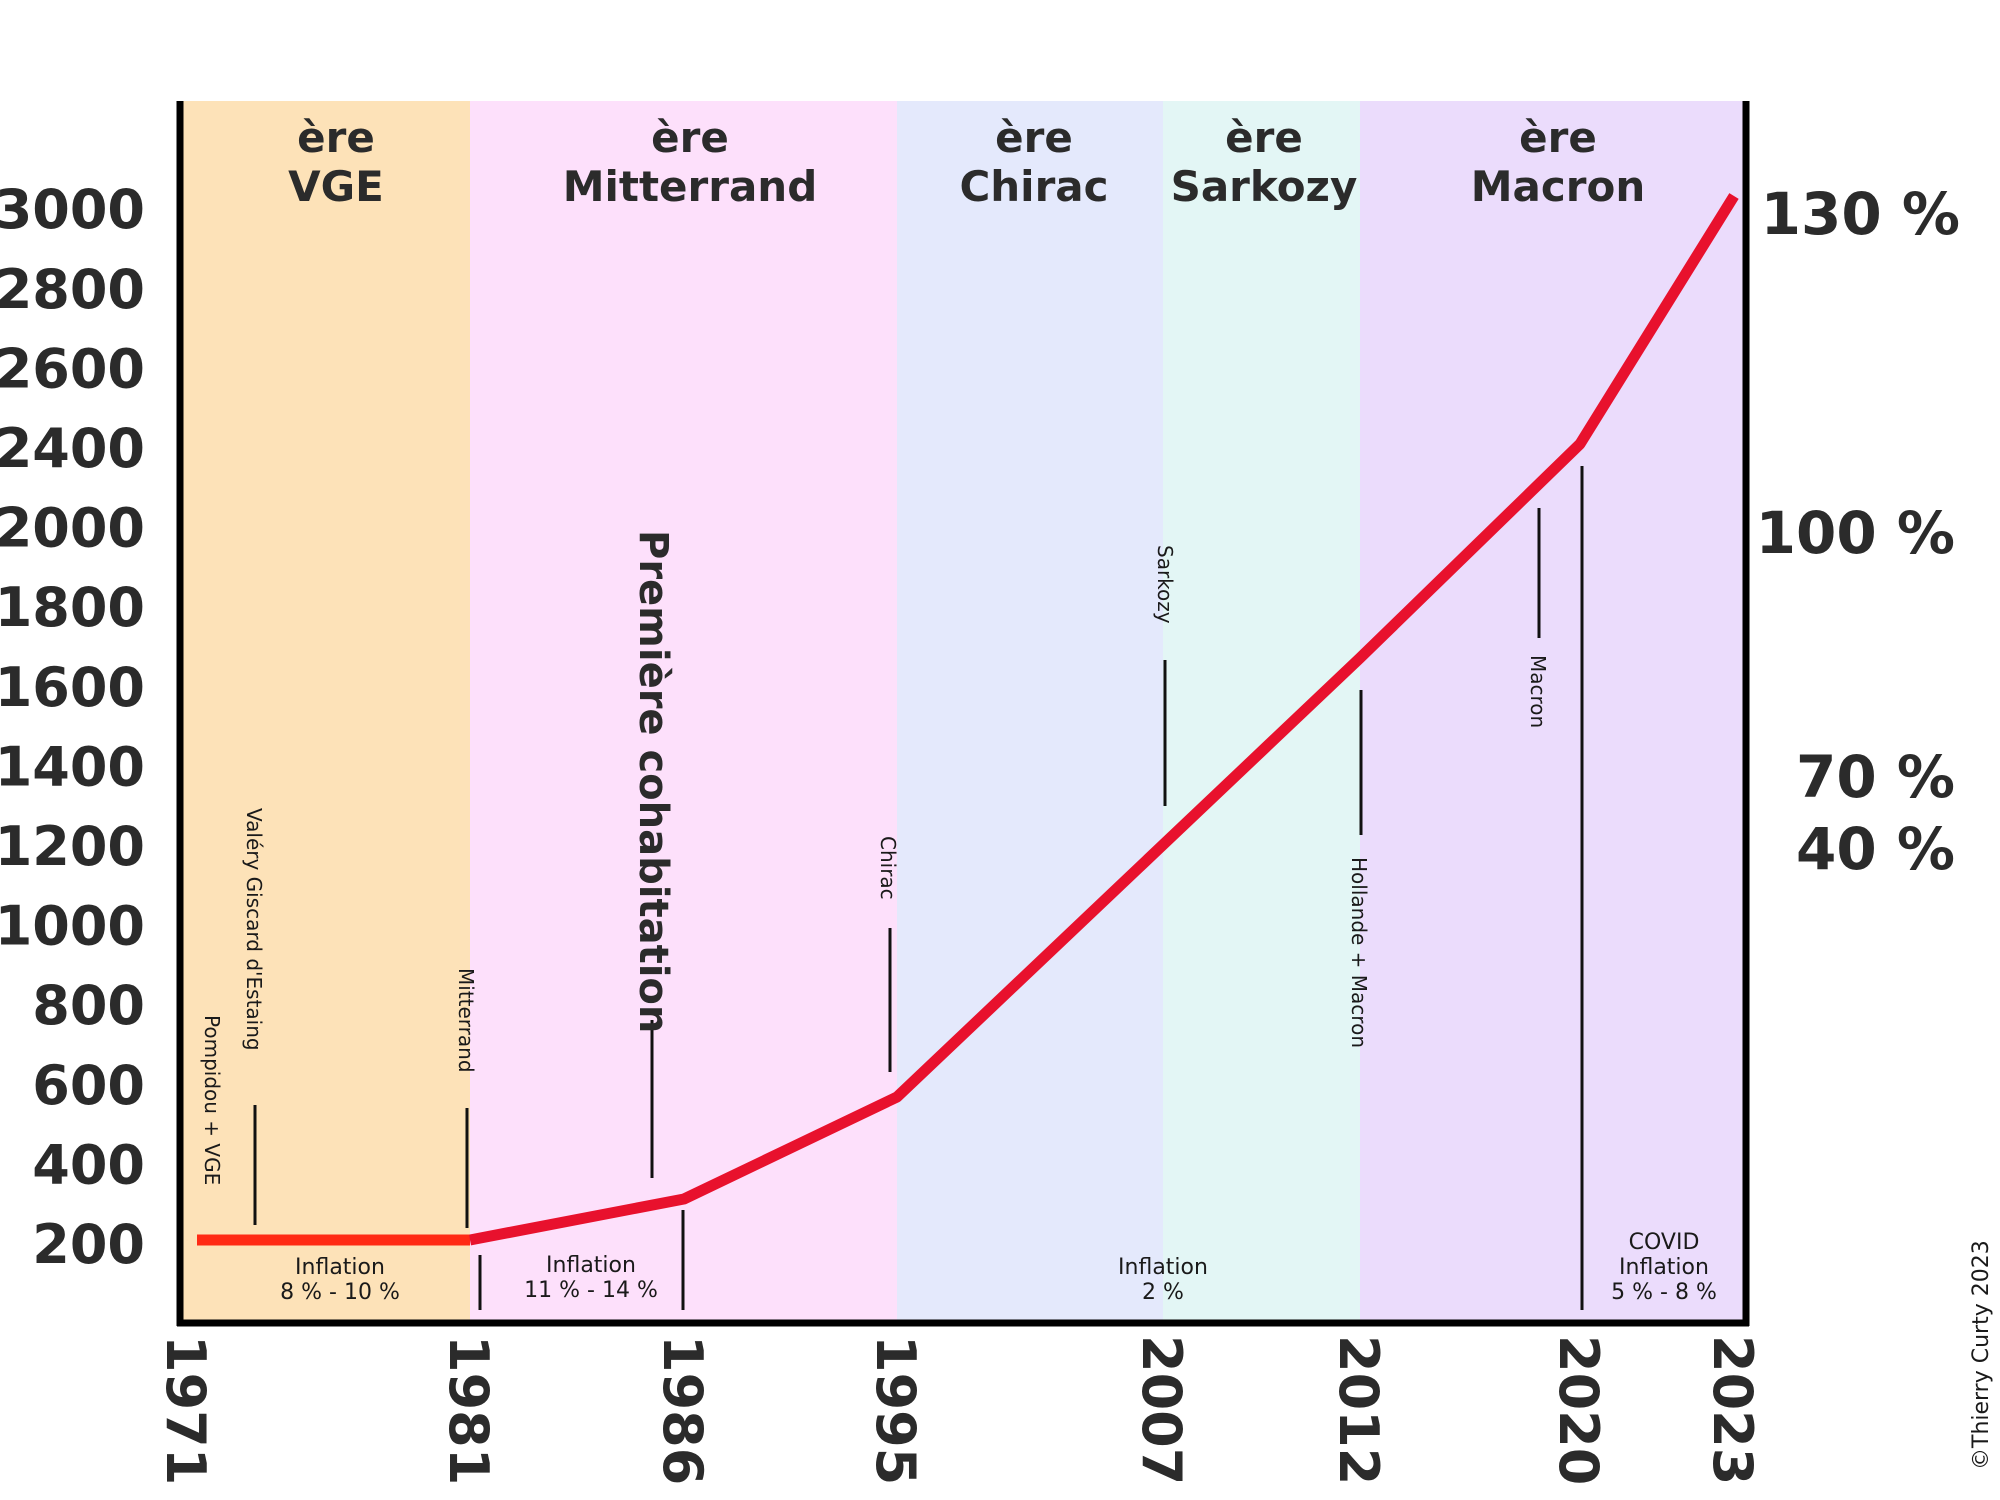 The image size is (2000, 1500). What do you see at coordinates (88, 1085) in the screenshot?
I see `y-tick-600: 600` at bounding box center [88, 1085].